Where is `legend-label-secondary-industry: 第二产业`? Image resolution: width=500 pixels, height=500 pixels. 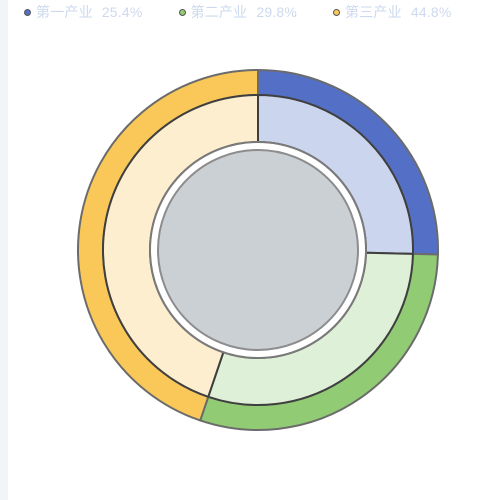 legend-label-secondary-industry: 第二产业 is located at coordinates (219, 12).